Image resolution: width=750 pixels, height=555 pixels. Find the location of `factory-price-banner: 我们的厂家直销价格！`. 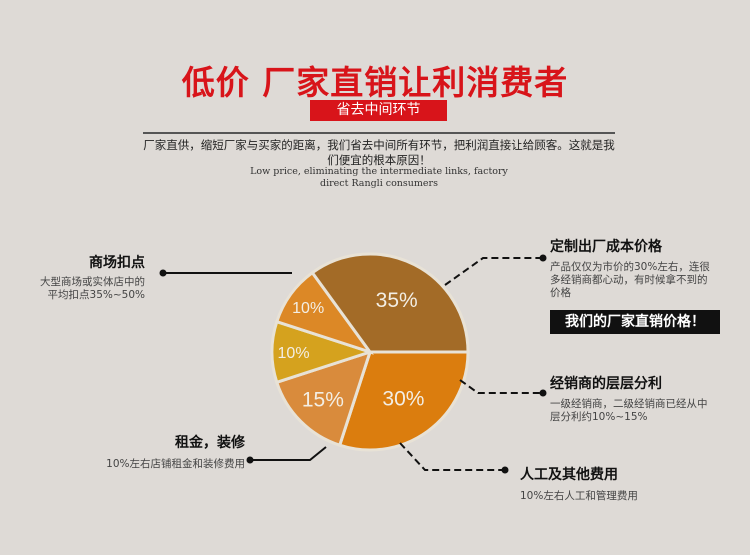

factory-price-banner: 我们的厂家直销价格！ is located at coordinates (635, 322).